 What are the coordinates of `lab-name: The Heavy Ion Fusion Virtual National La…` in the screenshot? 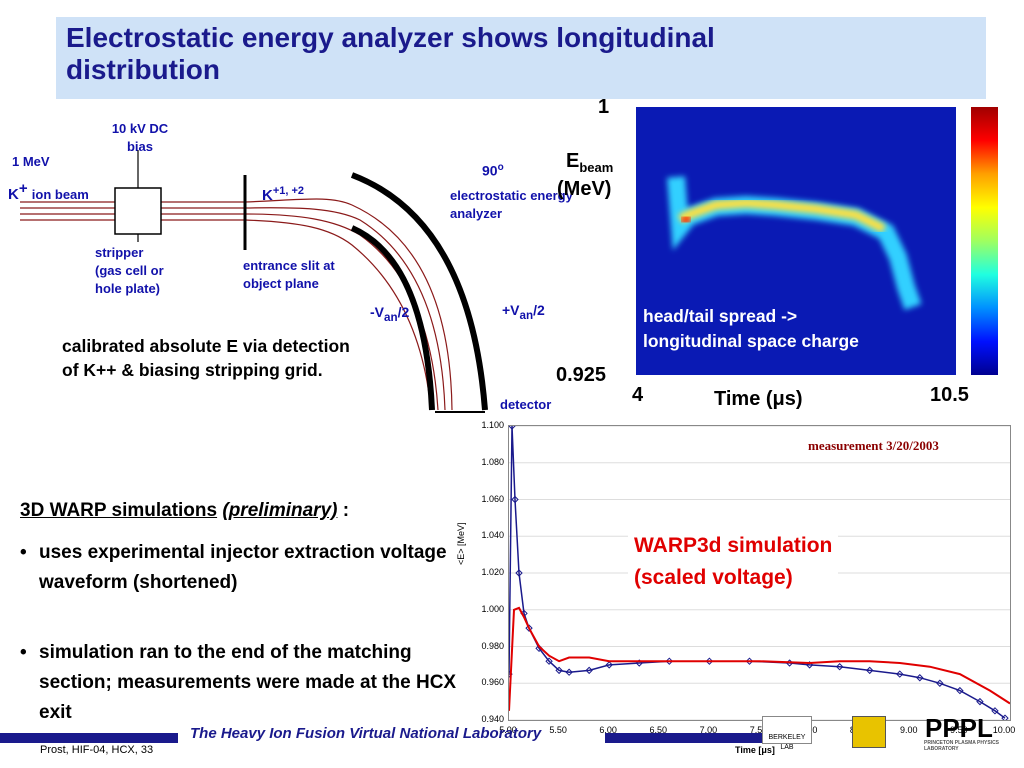 It's located at (366, 733).